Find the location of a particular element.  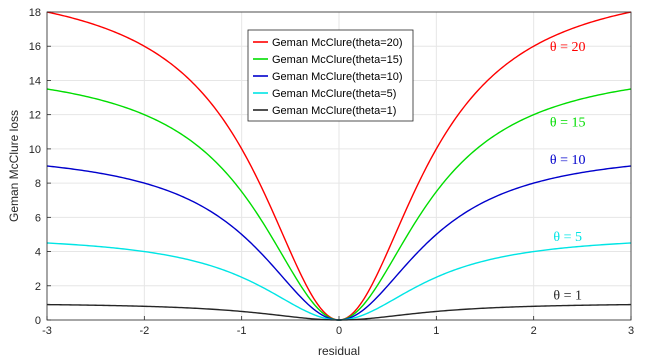

y-tick-label: 6 is located at coordinates (38, 218).